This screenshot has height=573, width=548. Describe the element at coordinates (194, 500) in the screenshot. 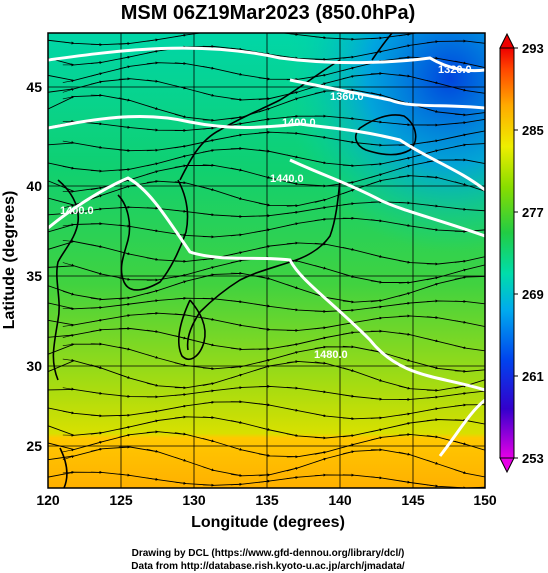

I see `x-tick-label: 130` at that location.